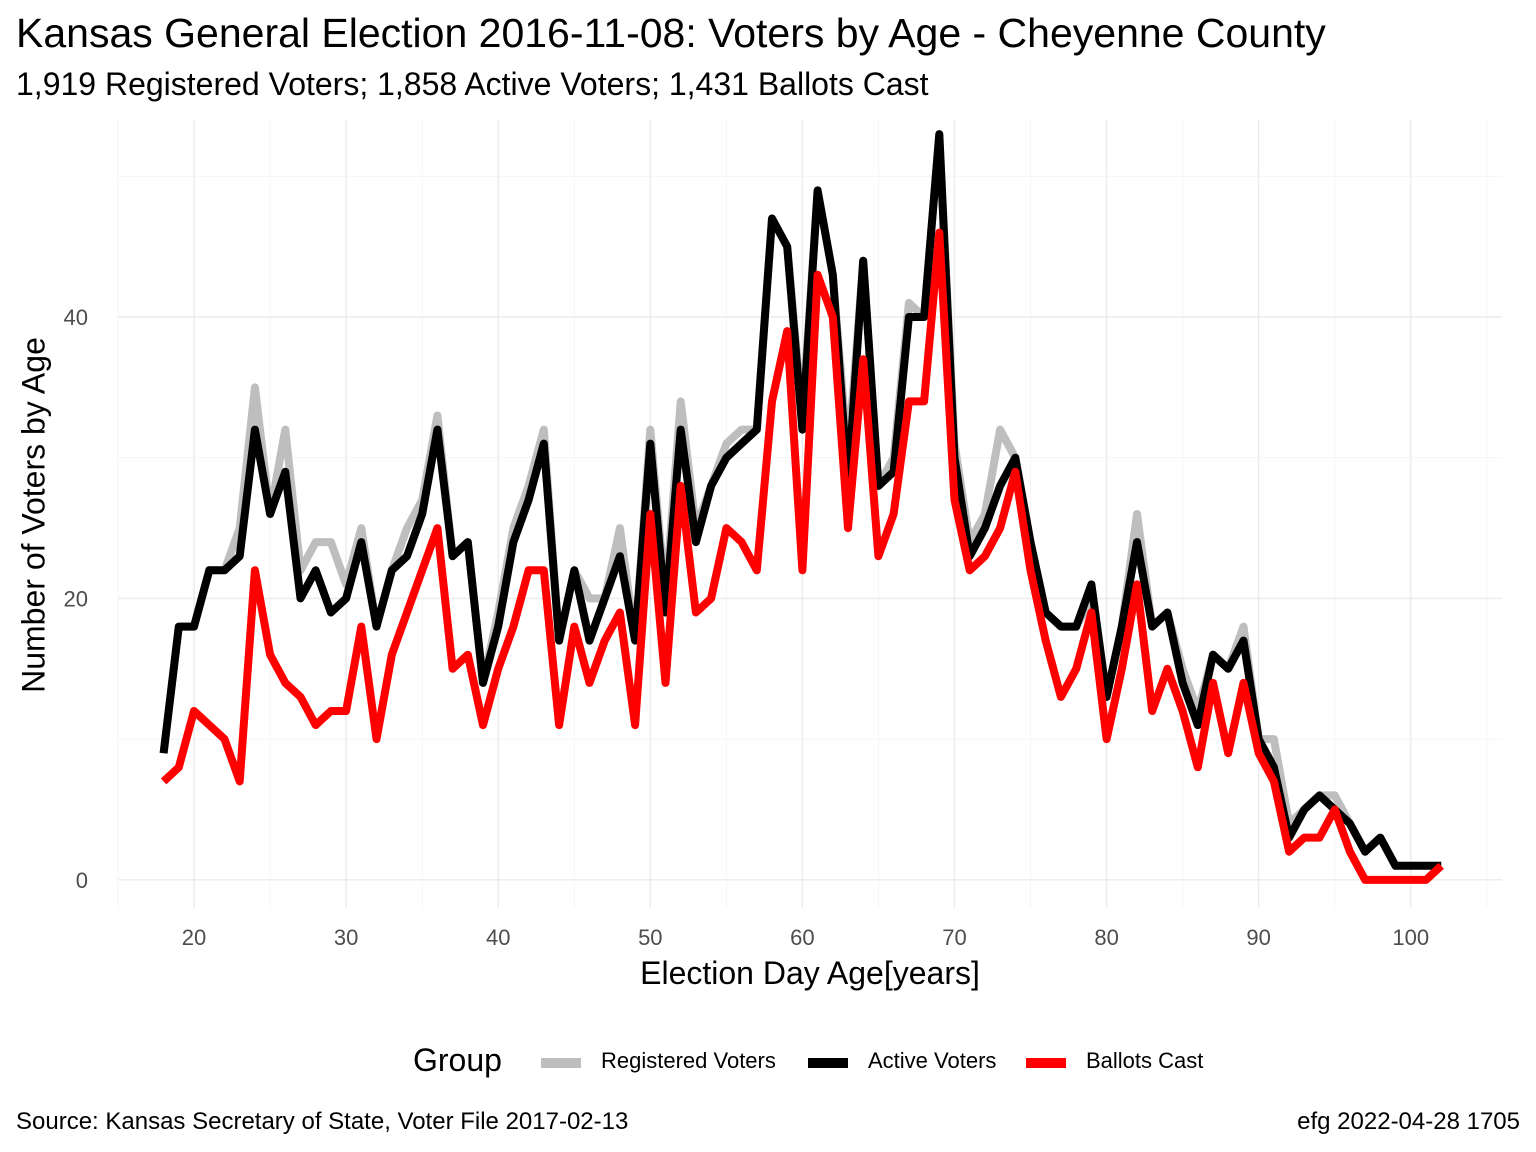 The width and height of the screenshot is (1536, 1152). What do you see at coordinates (688, 1060) in the screenshot?
I see `legend-label-registered: Registered Voters` at bounding box center [688, 1060].